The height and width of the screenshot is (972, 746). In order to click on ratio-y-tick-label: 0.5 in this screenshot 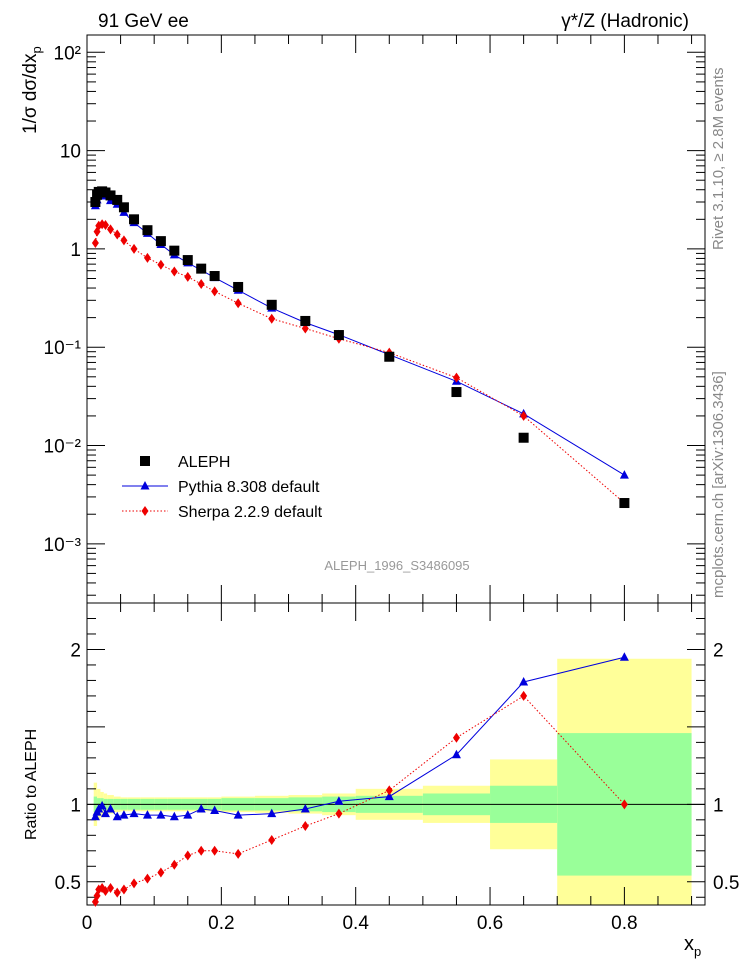, I will do `click(68, 883)`.